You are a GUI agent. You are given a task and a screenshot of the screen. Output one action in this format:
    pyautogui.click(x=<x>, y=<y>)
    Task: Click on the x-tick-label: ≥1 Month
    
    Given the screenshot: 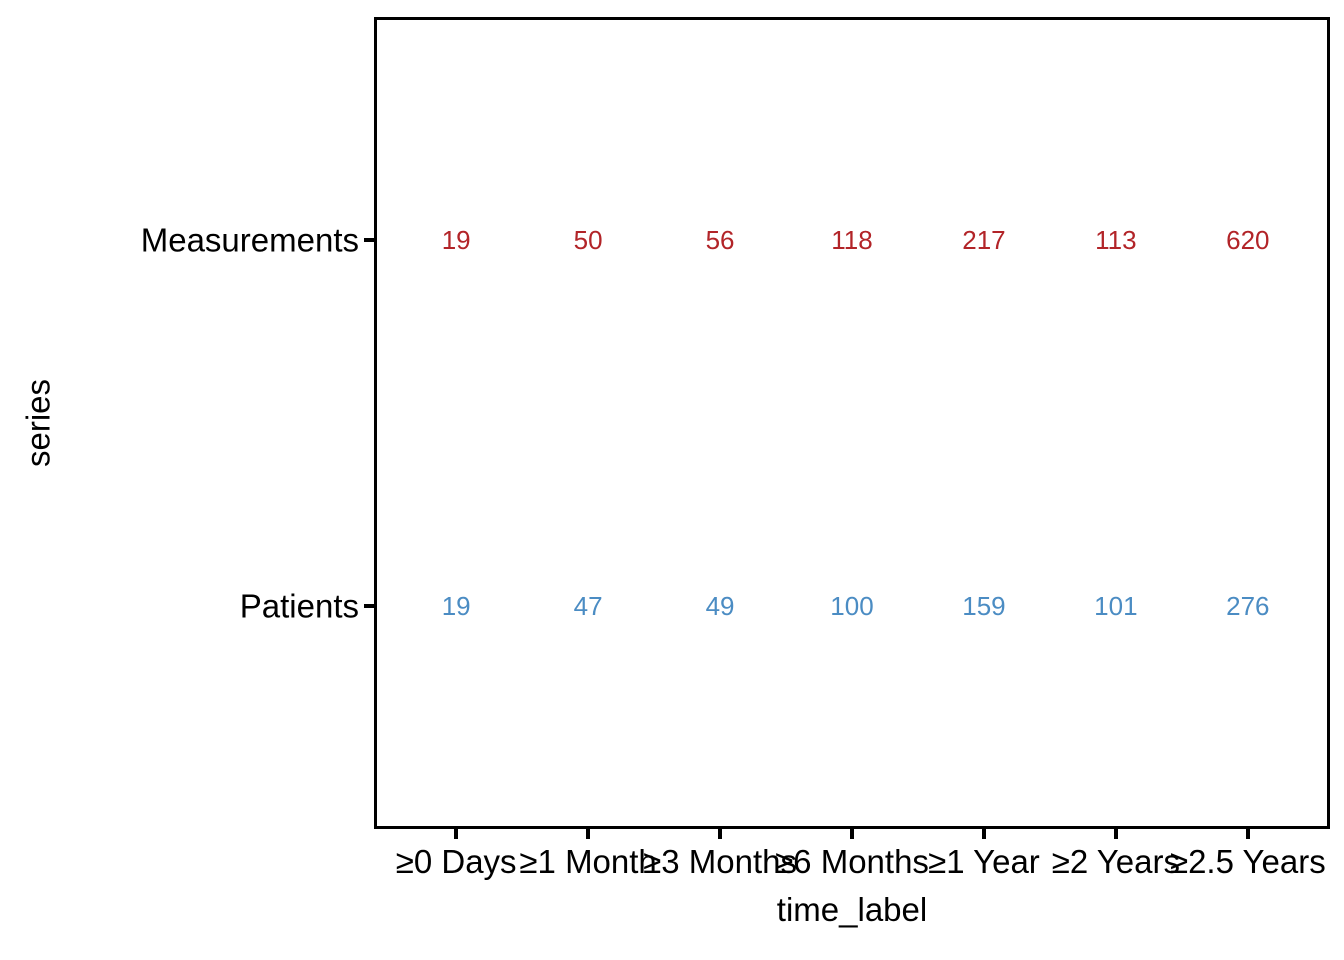 What is the action you would take?
    pyautogui.click(x=588, y=861)
    